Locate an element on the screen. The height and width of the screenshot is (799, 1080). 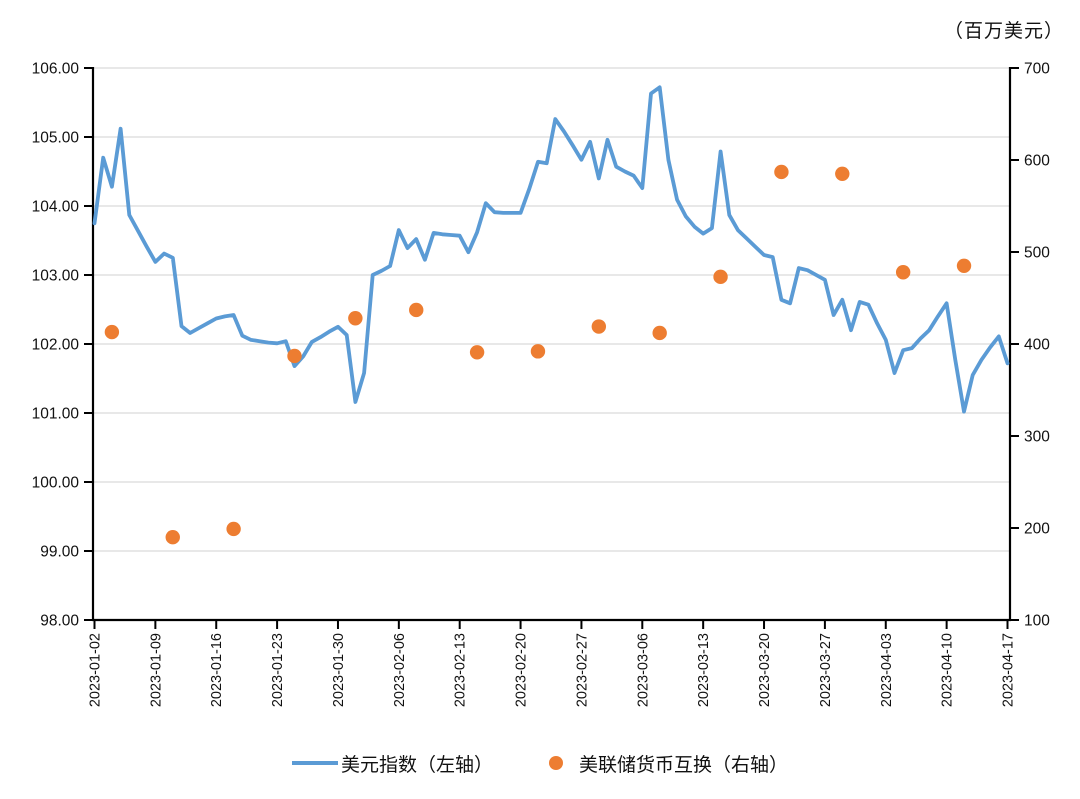
left-axis-tick-label: 99.00 is located at coordinates (59, 552).